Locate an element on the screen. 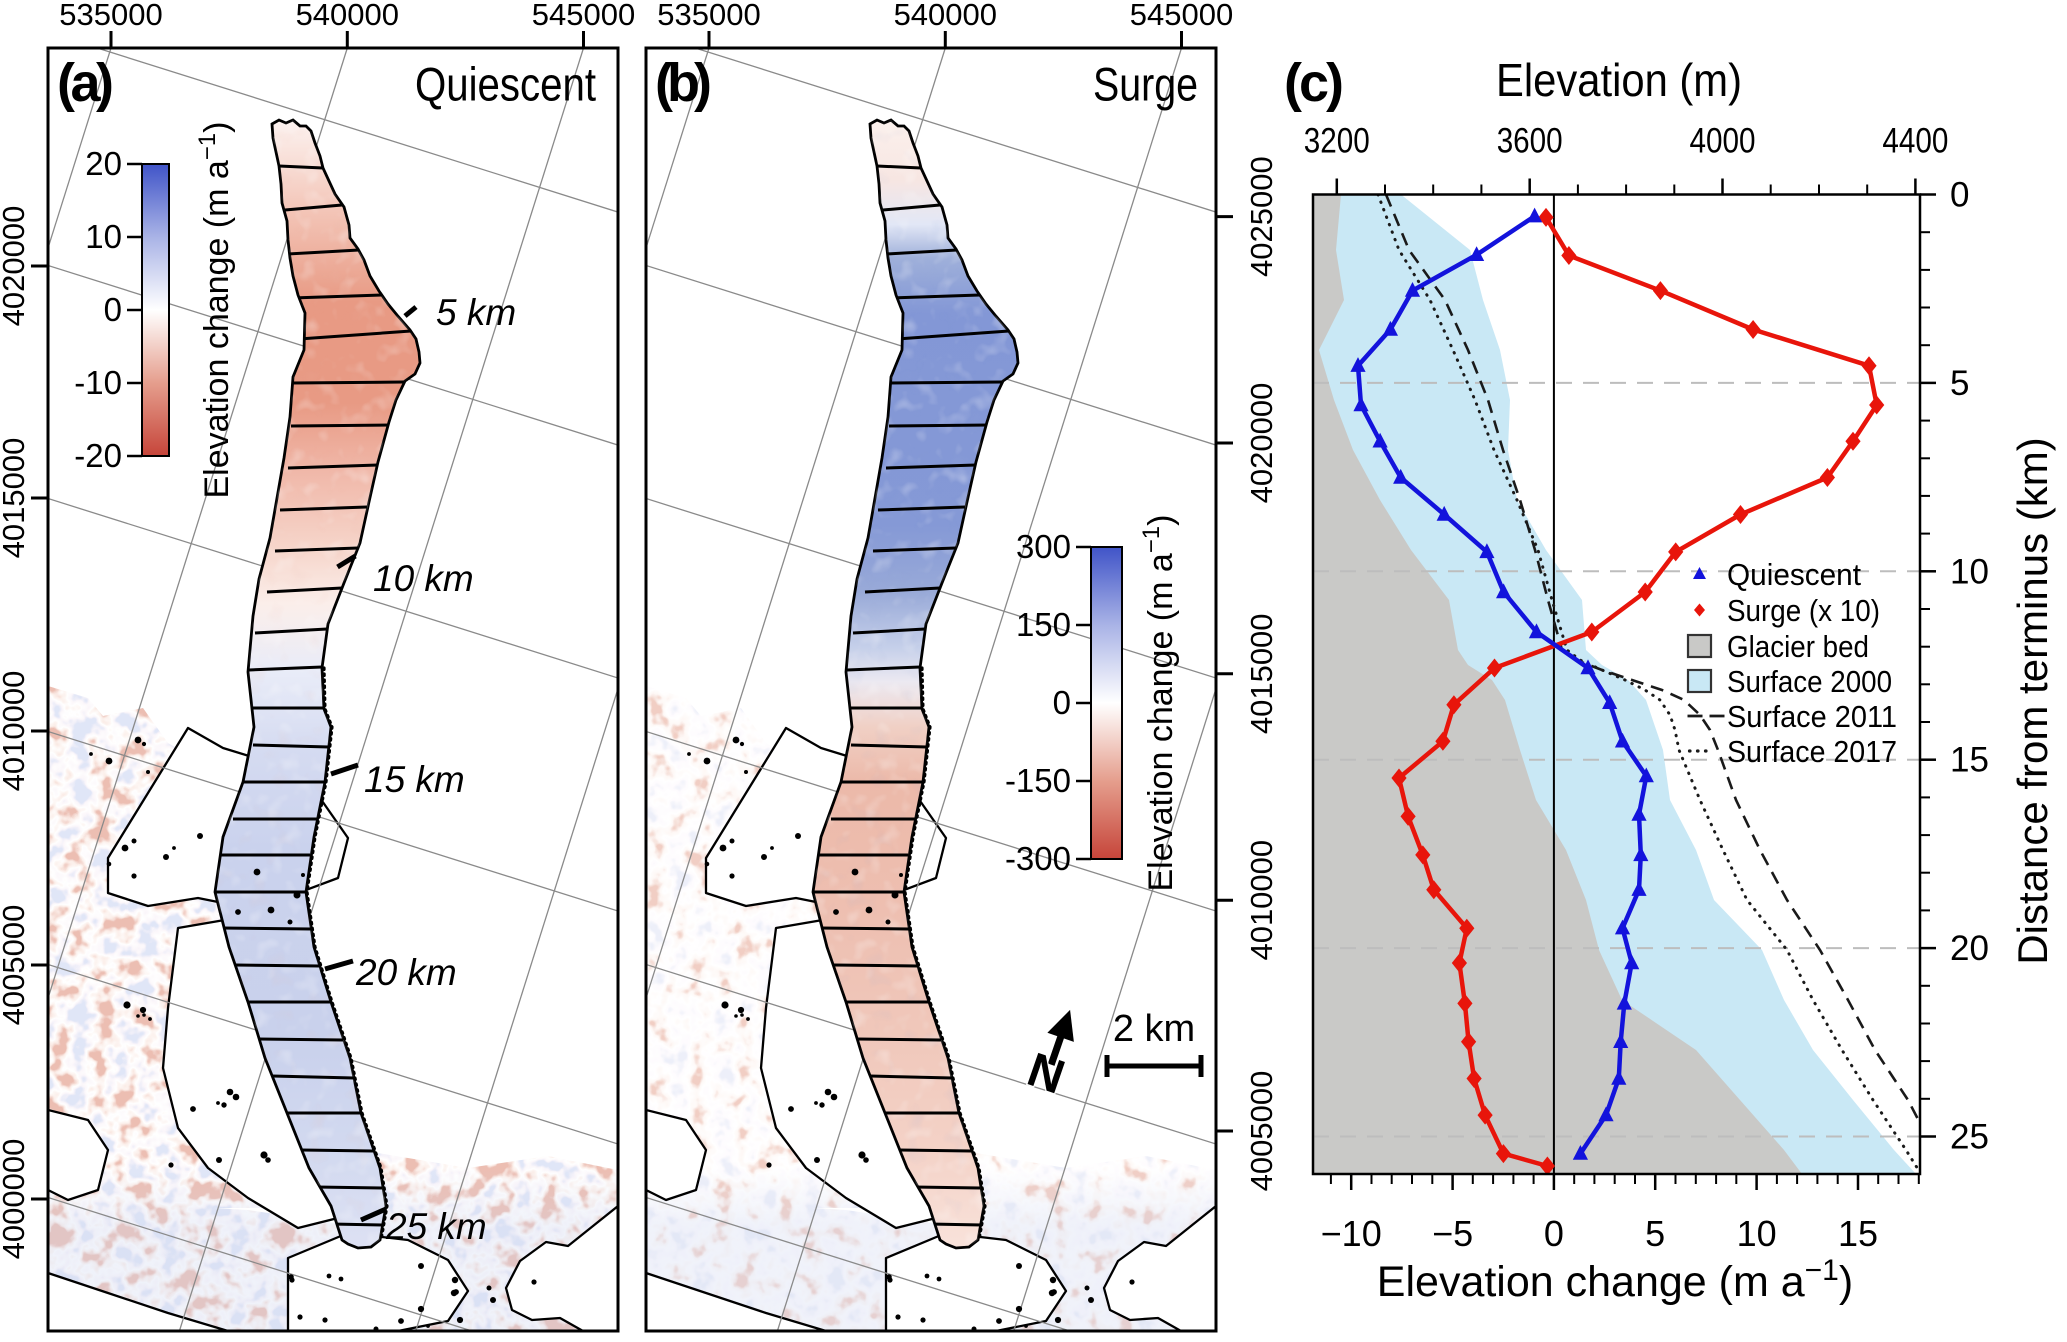 This screenshot has width=2067, height=1342. svg-text: -300 is located at coordinates (1038, 858).